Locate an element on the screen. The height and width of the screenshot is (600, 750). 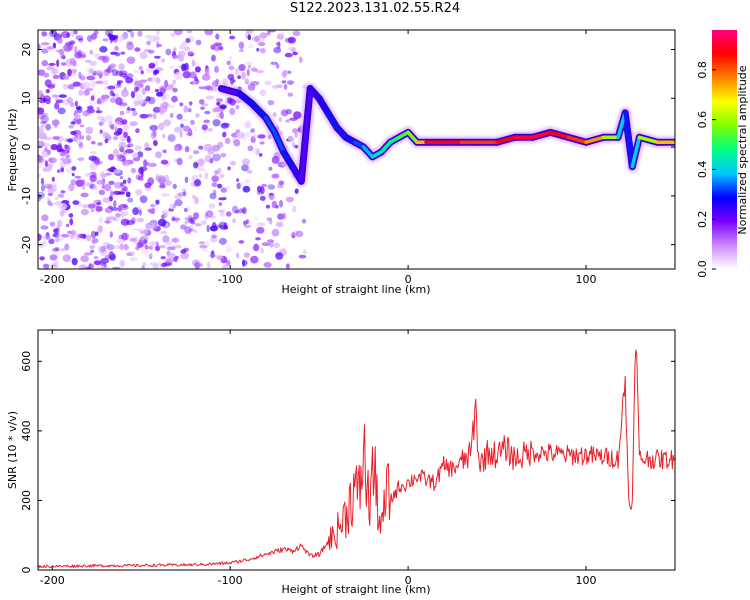
snr-y-tick-label: 200 is located at coordinates (26, 500).